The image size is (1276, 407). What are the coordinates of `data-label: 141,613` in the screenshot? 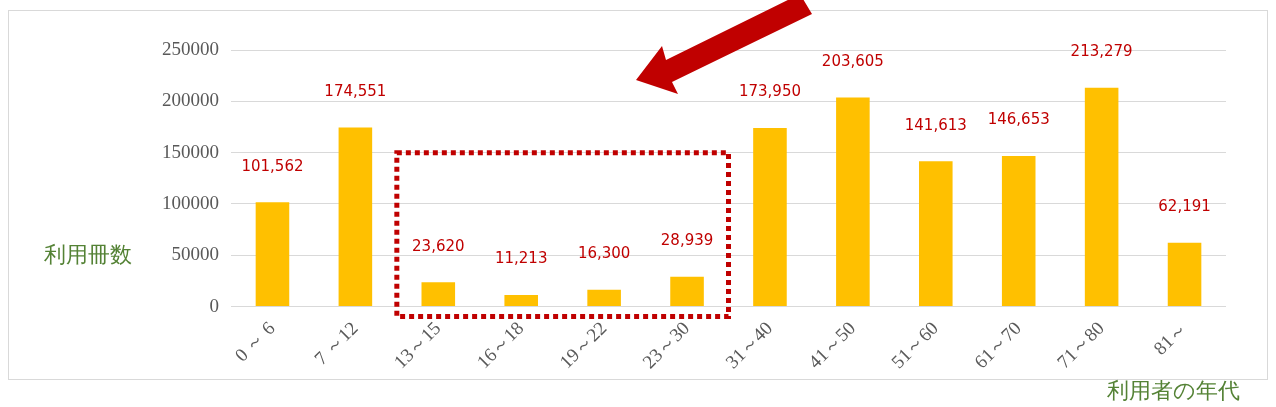 It's located at (935, 124).